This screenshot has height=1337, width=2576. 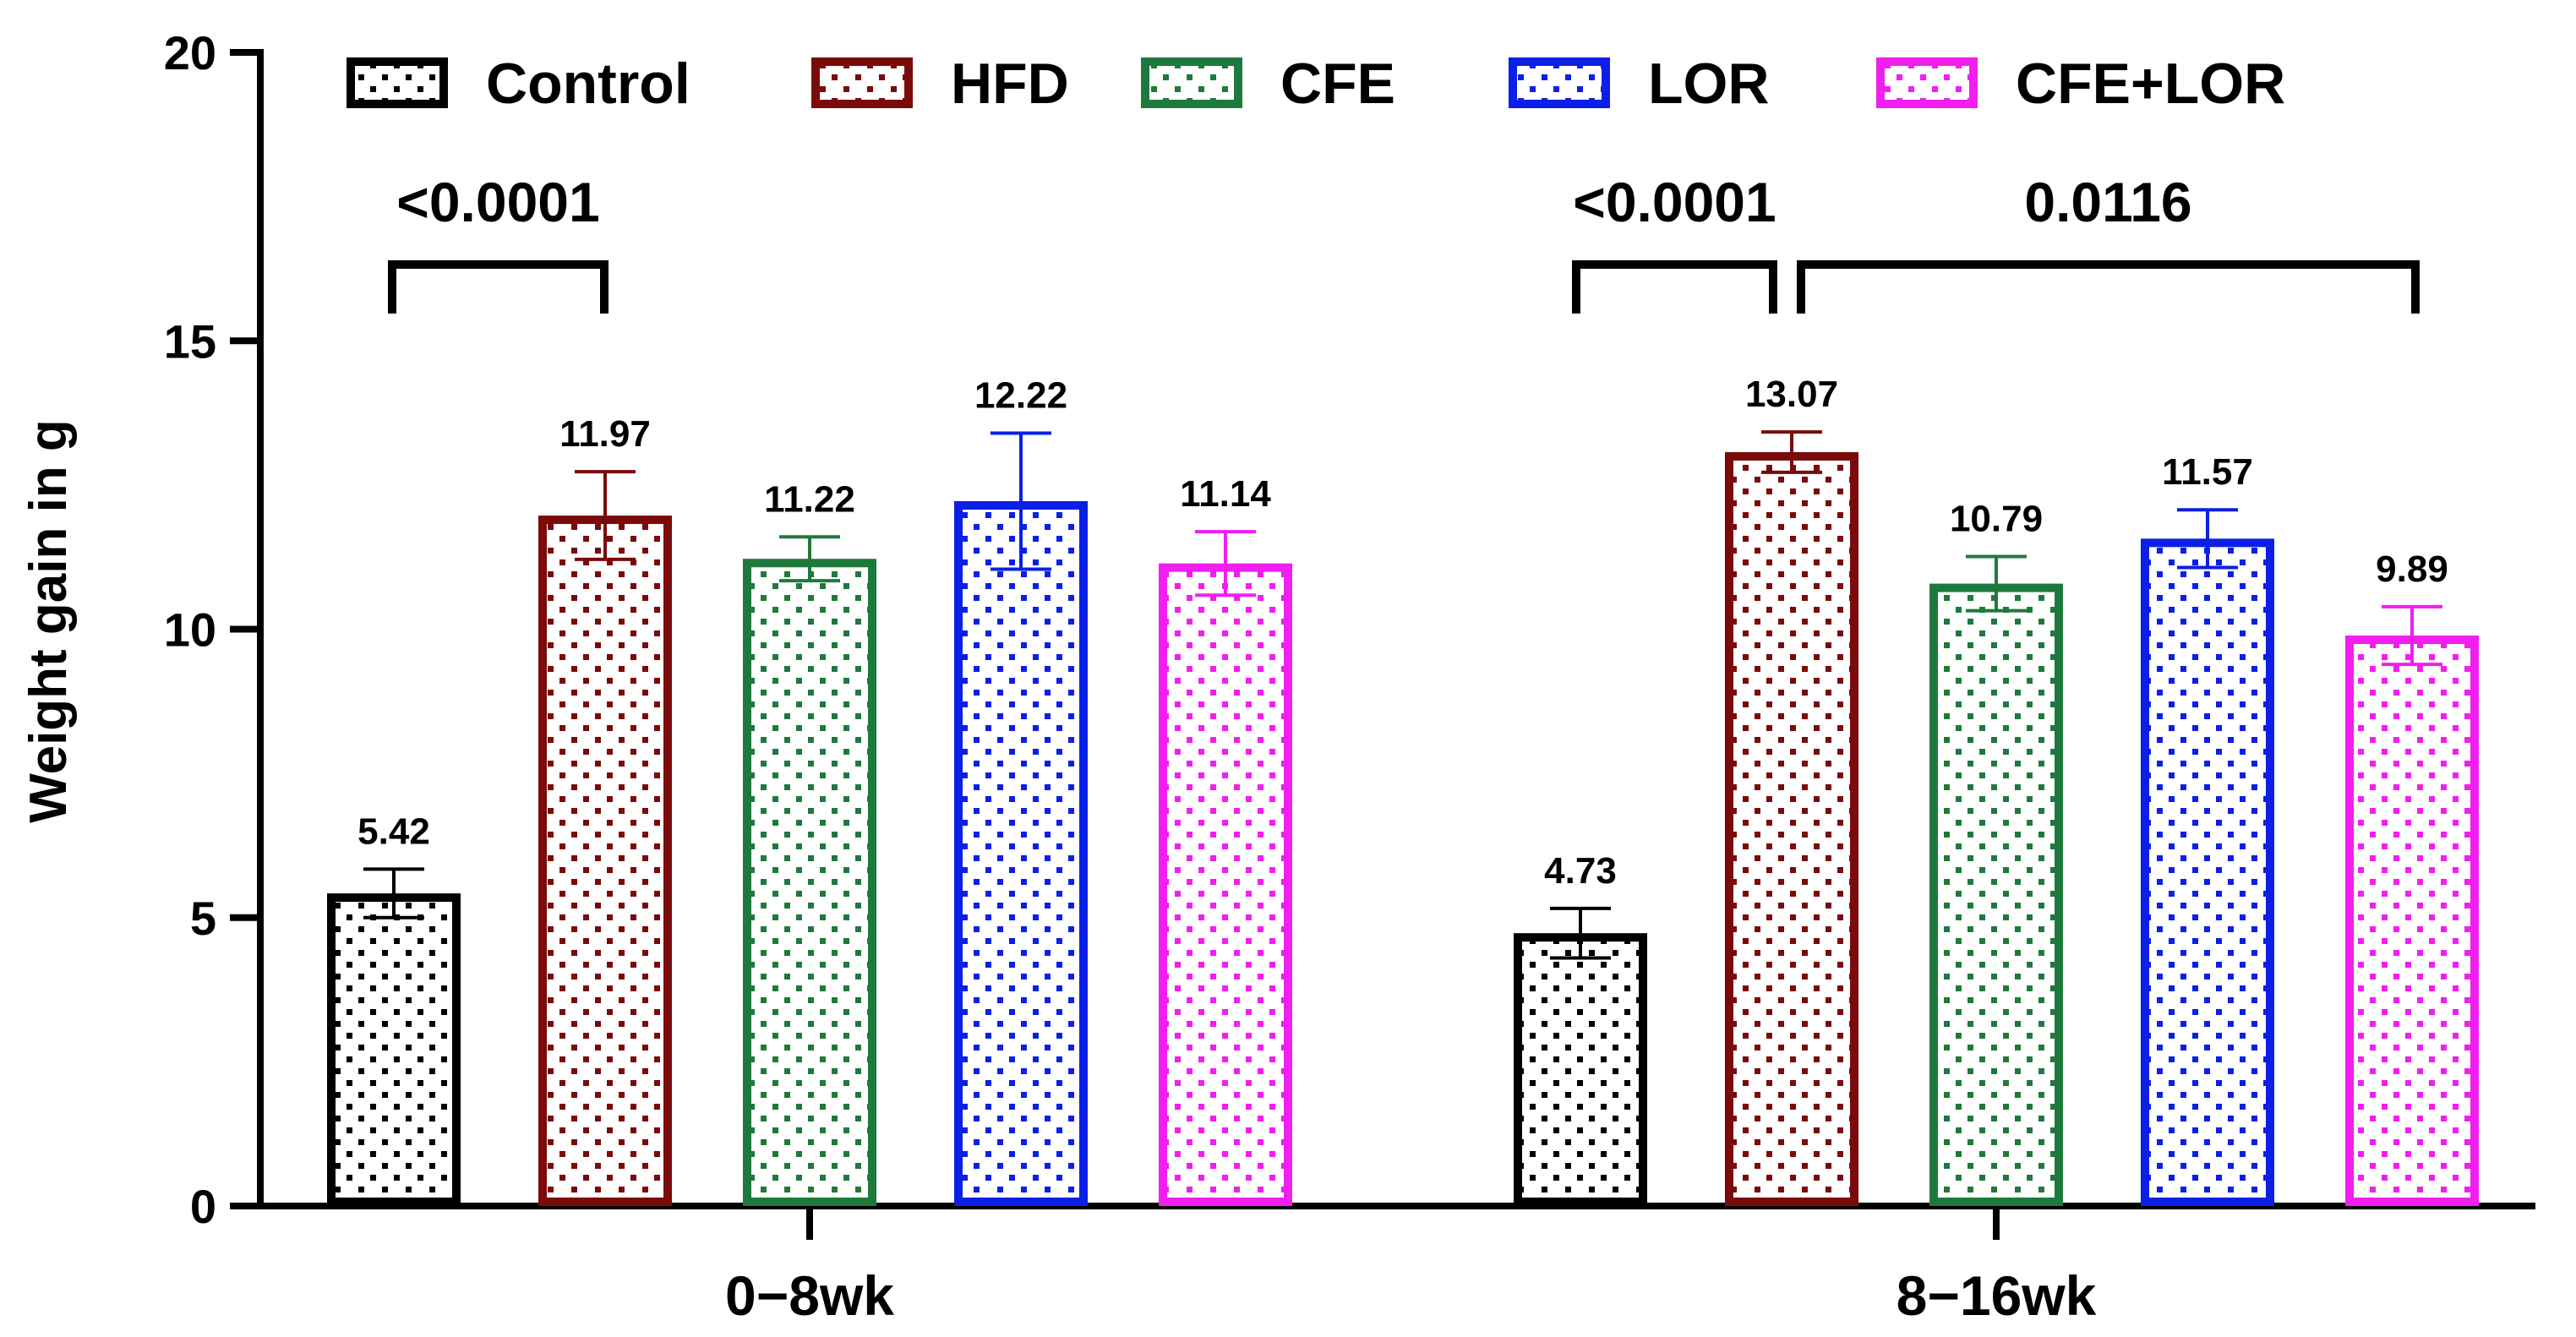 What do you see at coordinates (1021, 853) in the screenshot?
I see `bar-lor-0-8wk` at bounding box center [1021, 853].